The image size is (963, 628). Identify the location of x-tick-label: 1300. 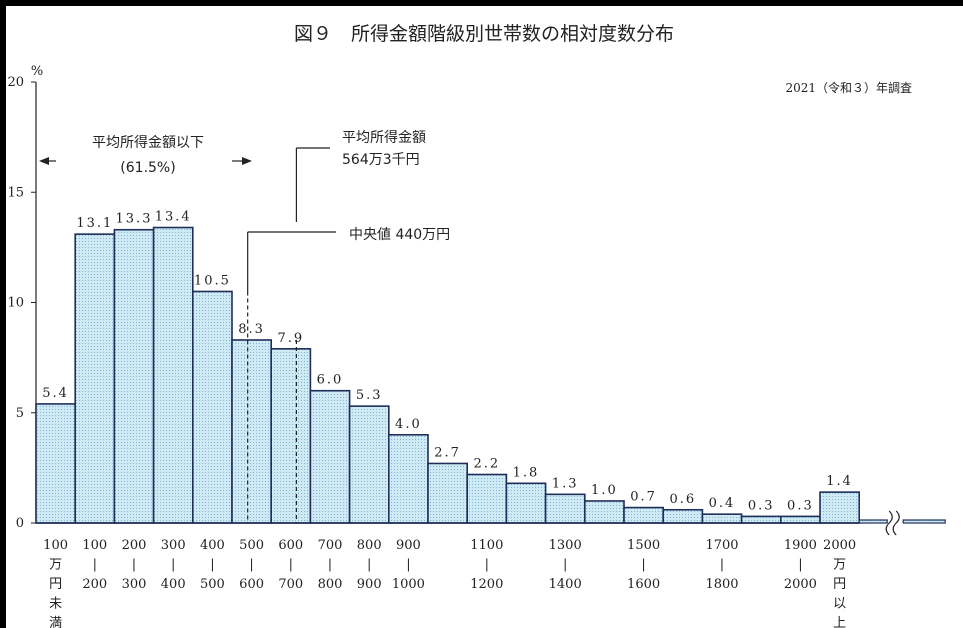
(565, 545).